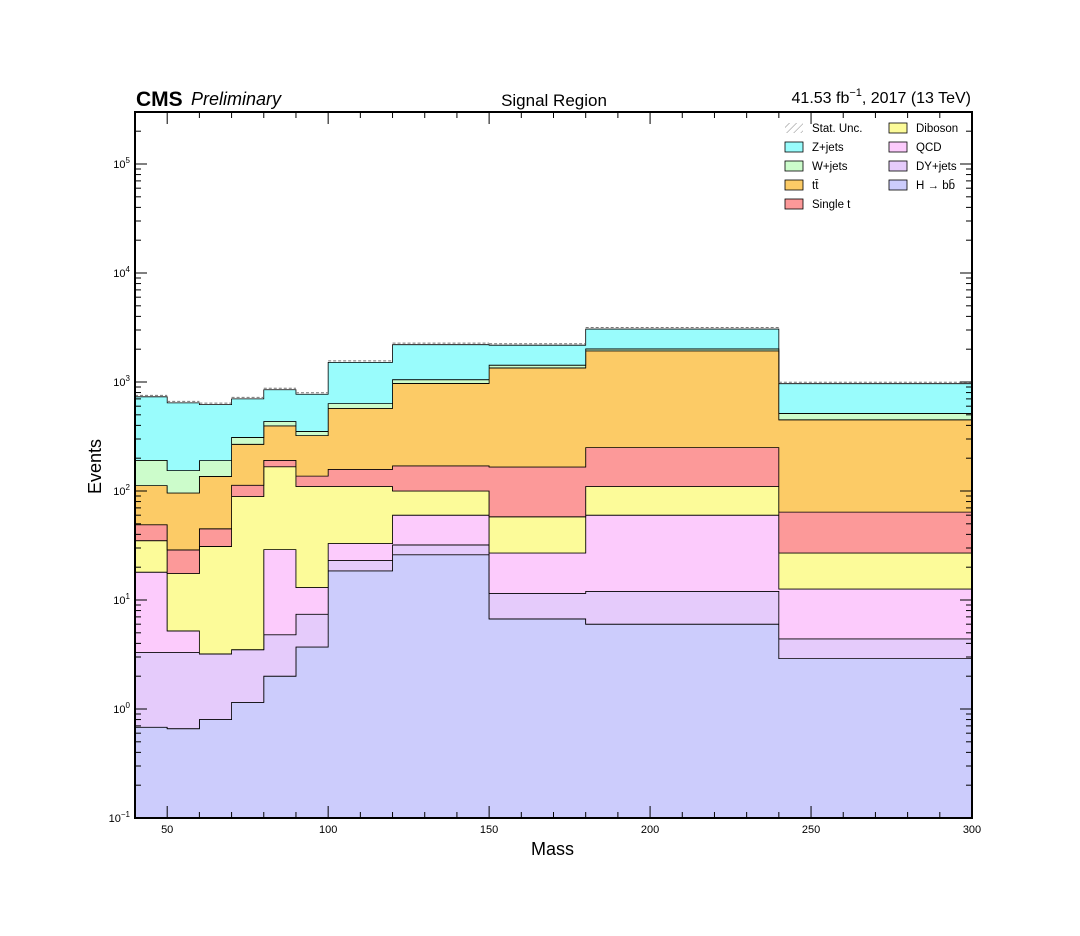 The image size is (1080, 936). I want to click on x-tick-label: 150, so click(489, 830).